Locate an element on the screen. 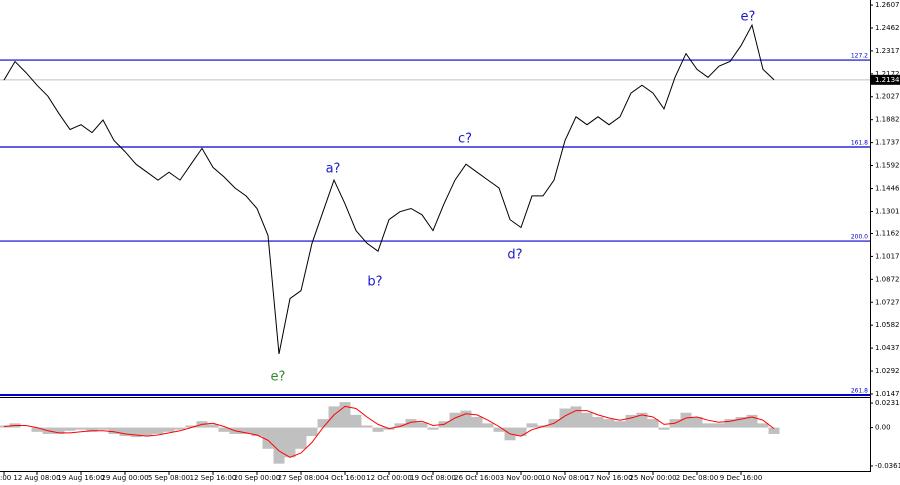  y-tick-label: 1.1737 is located at coordinates (887, 143).